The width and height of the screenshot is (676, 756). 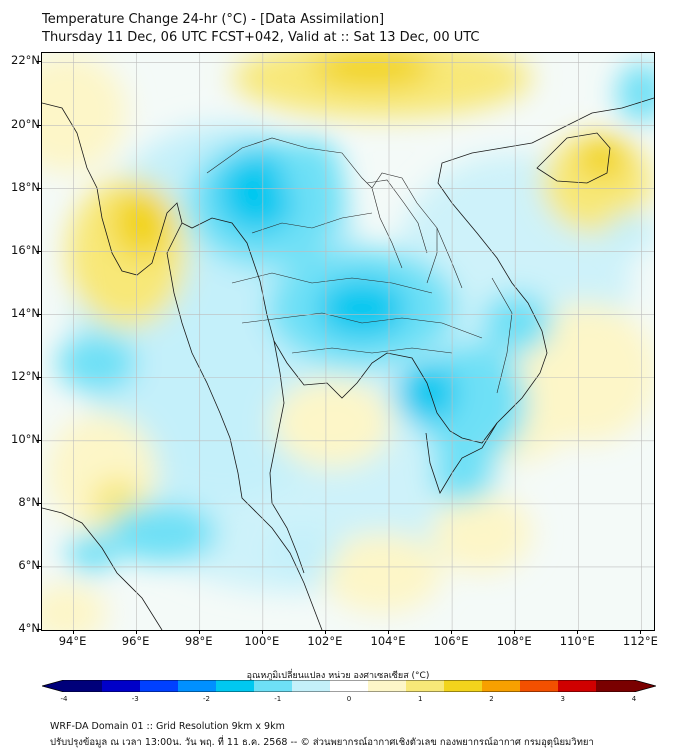 I want to click on colorbar-tick-label: 1, so click(x=420, y=699).